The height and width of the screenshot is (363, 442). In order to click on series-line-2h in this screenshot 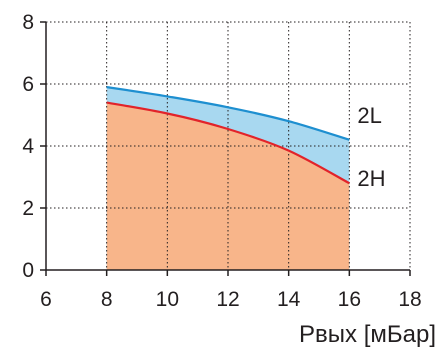, I will do `click(228, 143)`.